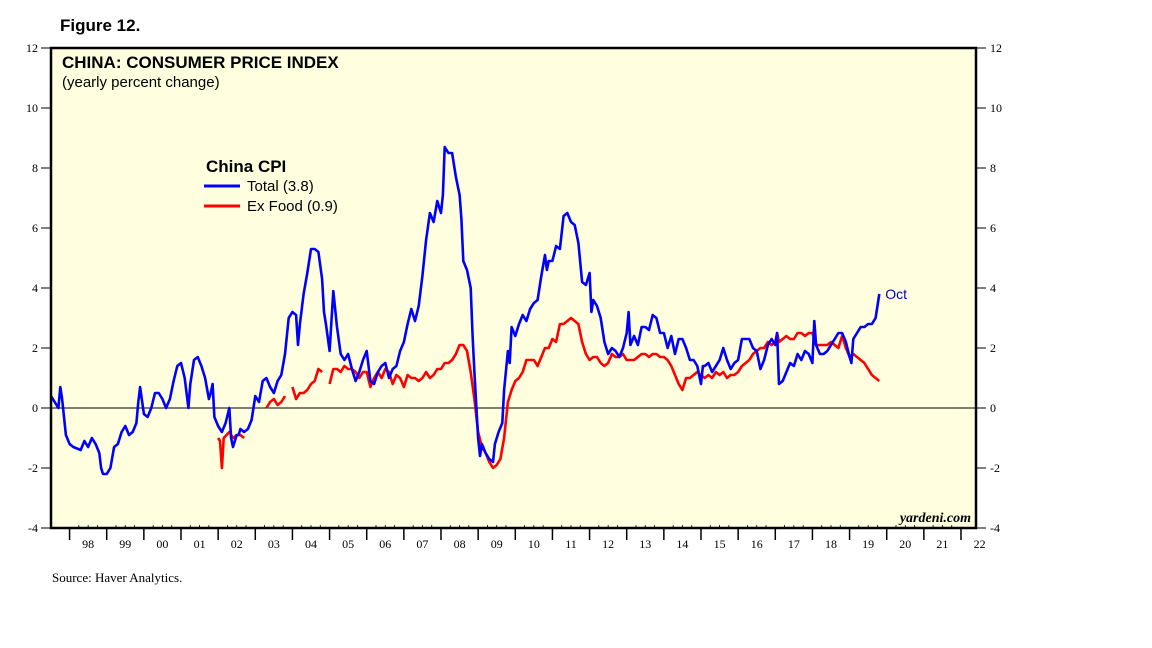 The image size is (1152, 648). I want to click on x-tick-label: 17, so click(794, 544).